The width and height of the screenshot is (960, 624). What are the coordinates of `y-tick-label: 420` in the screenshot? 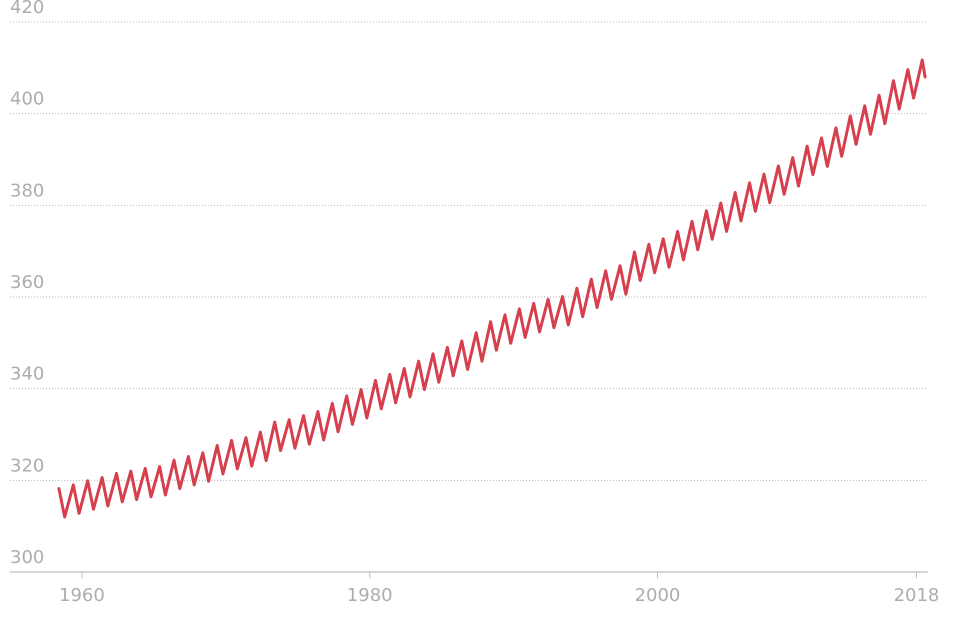 It's located at (27, 9).